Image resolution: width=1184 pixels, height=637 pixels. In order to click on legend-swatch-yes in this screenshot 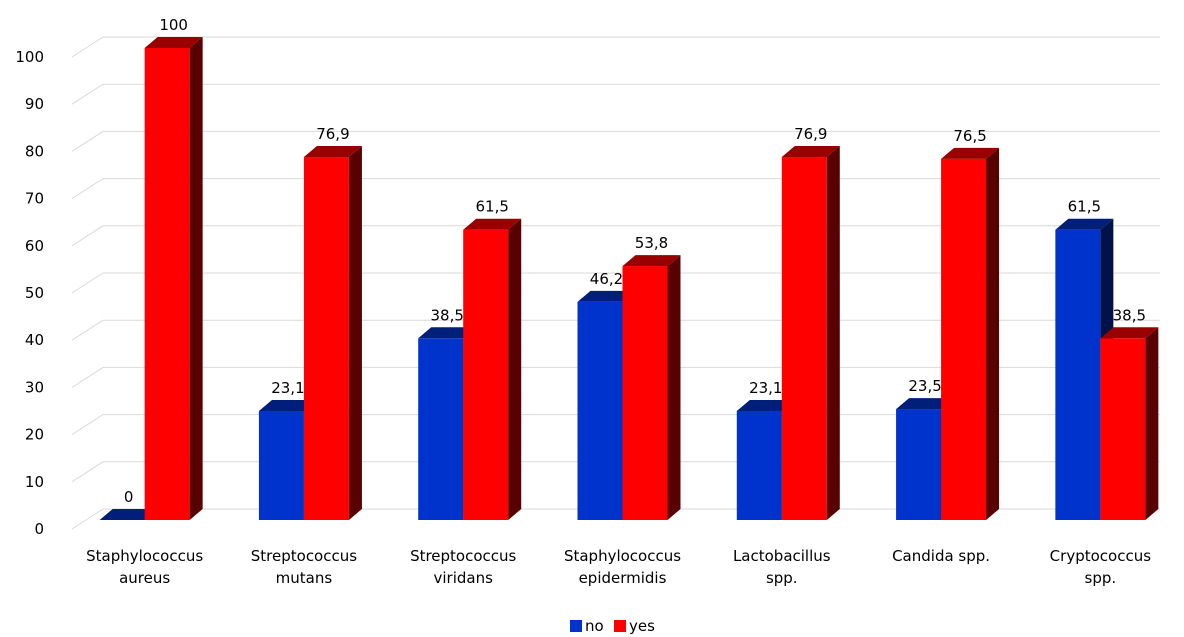, I will do `click(620, 626)`.